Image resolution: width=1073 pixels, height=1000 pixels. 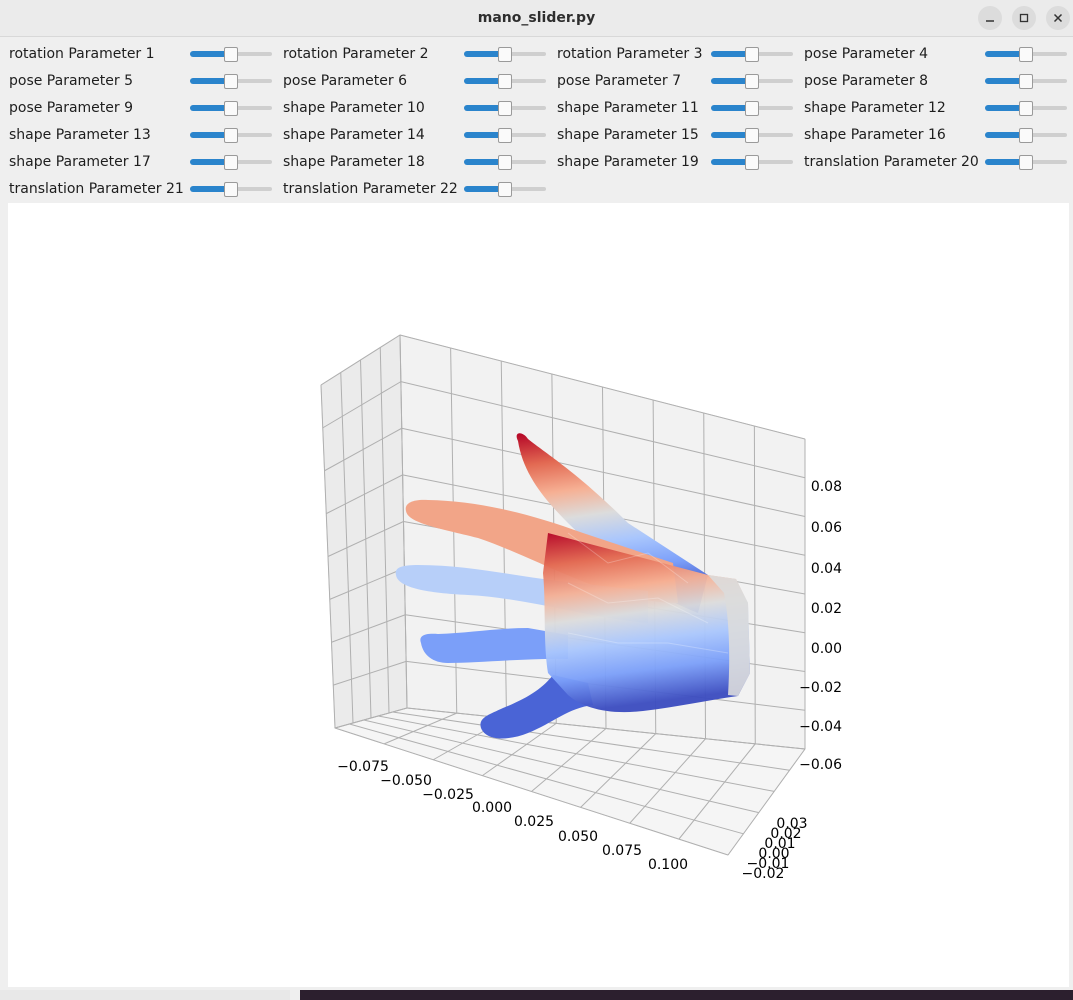 I want to click on tick-label: 0.08, so click(x=826, y=487).